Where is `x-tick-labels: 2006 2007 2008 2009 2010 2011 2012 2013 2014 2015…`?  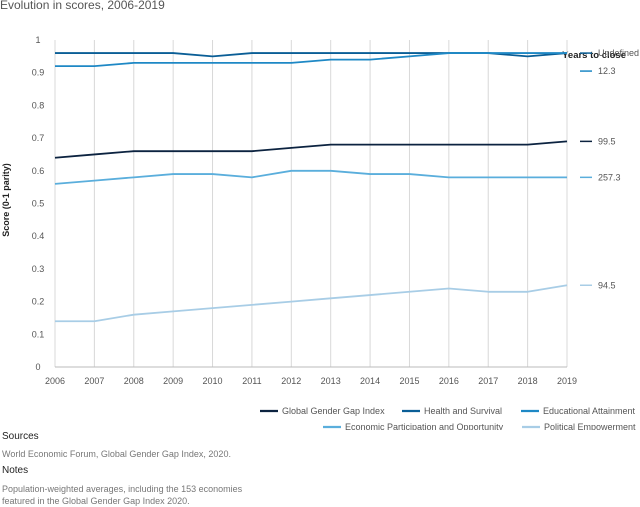 x-tick-labels: 2006 2007 2008 2009 2010 2011 2012 2013 2014 2015… is located at coordinates (311, 381).